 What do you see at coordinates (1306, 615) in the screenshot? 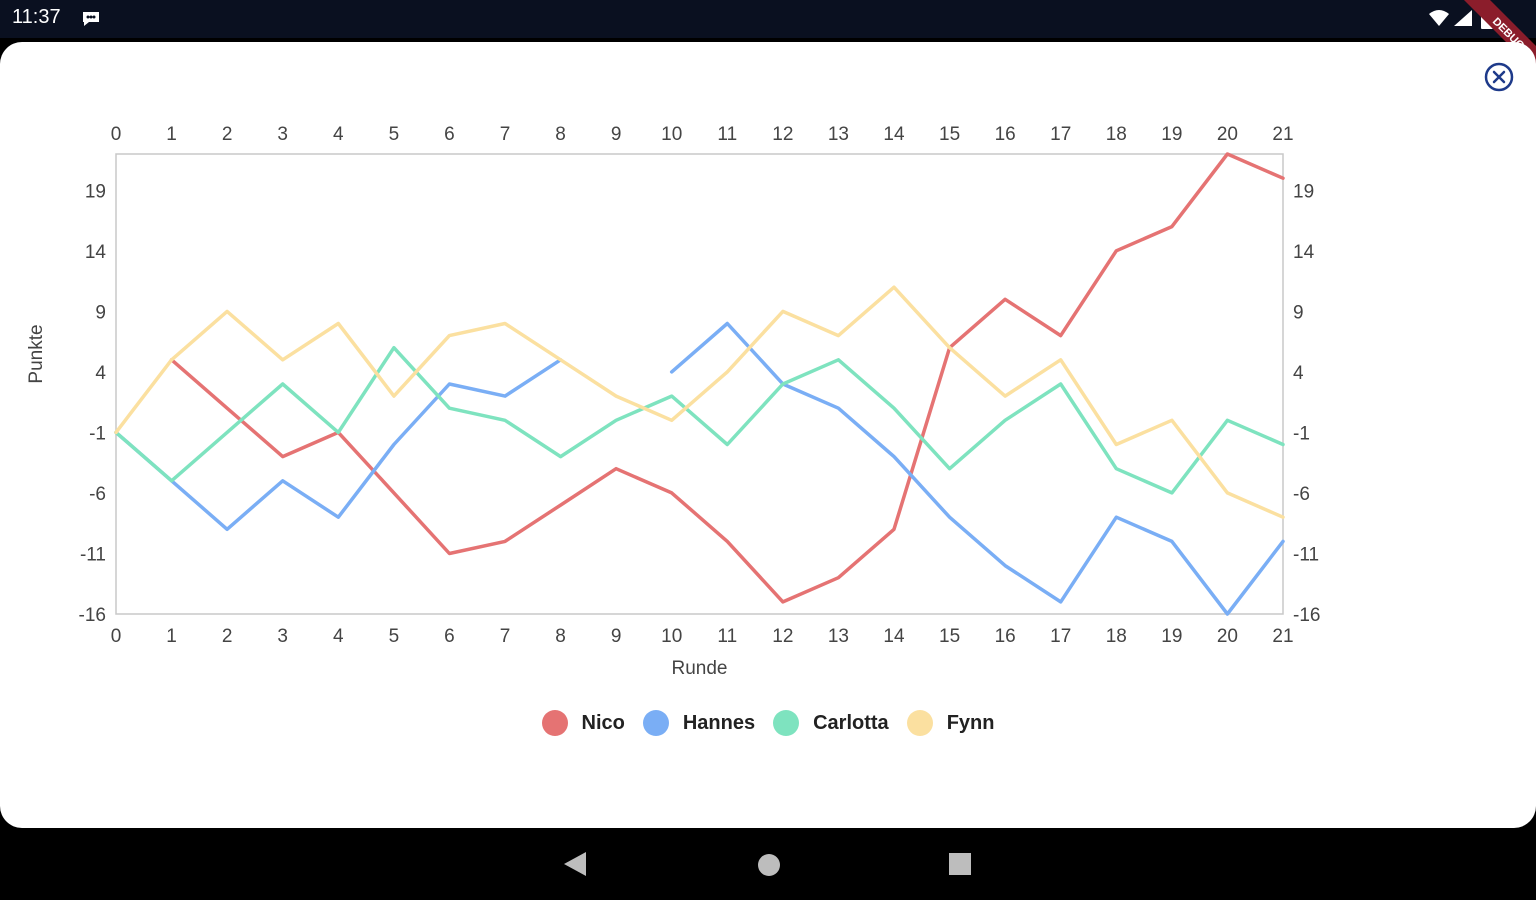
I see `y-tick-label-right: -16` at bounding box center [1306, 615].